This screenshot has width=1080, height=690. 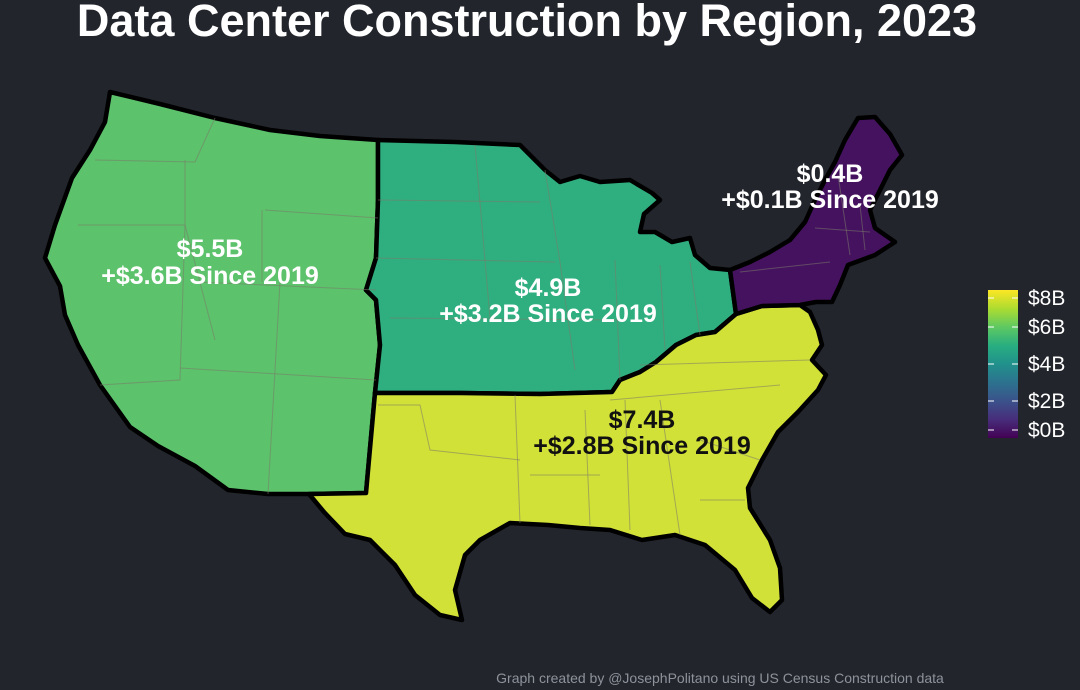 I want to click on northeast-value-label: $0.4B, so click(x=830, y=174).